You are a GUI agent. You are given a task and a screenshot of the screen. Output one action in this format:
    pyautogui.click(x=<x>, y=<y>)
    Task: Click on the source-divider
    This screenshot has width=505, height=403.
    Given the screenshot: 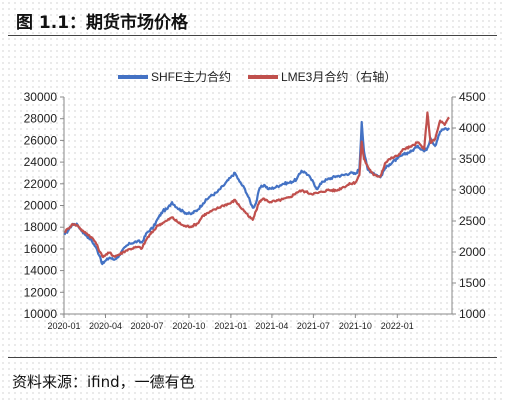 What is the action you would take?
    pyautogui.click(x=252, y=357)
    